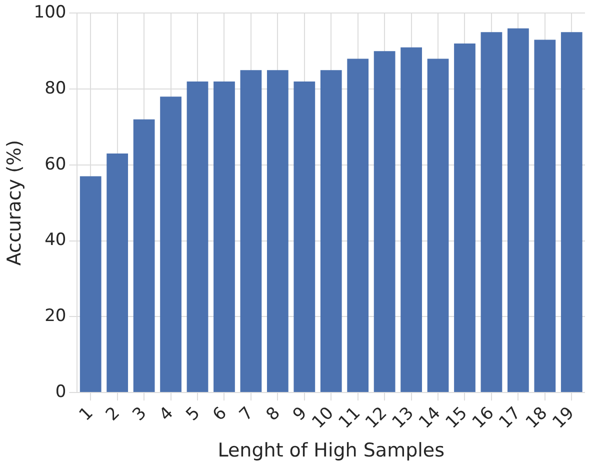 Image resolution: width=595 pixels, height=467 pixels. What do you see at coordinates (113, 414) in the screenshot?
I see `x-tick-label: 2` at bounding box center [113, 414].